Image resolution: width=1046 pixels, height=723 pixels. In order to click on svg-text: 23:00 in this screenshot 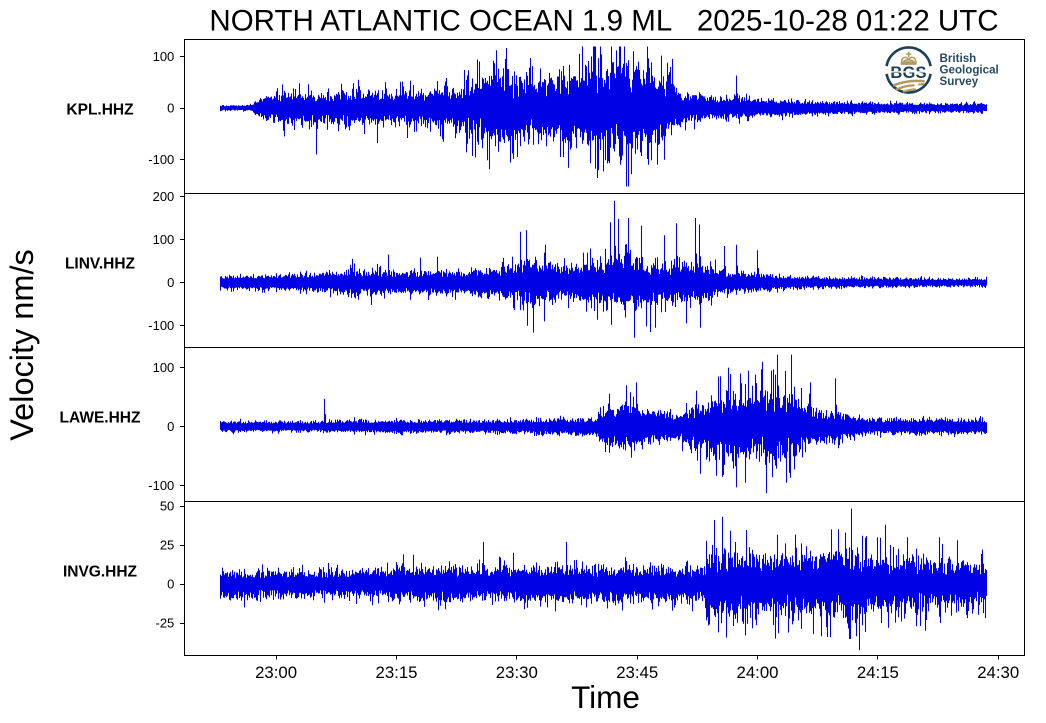, I will do `click(276, 672)`.